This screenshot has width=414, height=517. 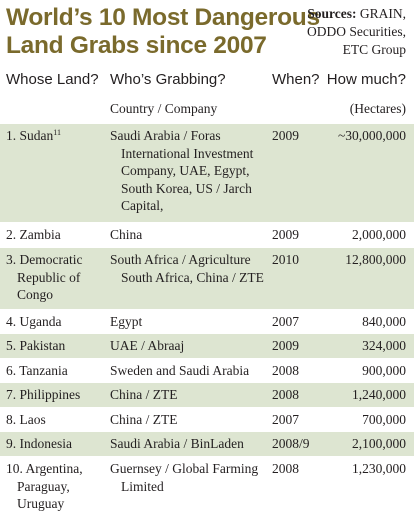 I want to click on cell-when: 2010, so click(x=285, y=259).